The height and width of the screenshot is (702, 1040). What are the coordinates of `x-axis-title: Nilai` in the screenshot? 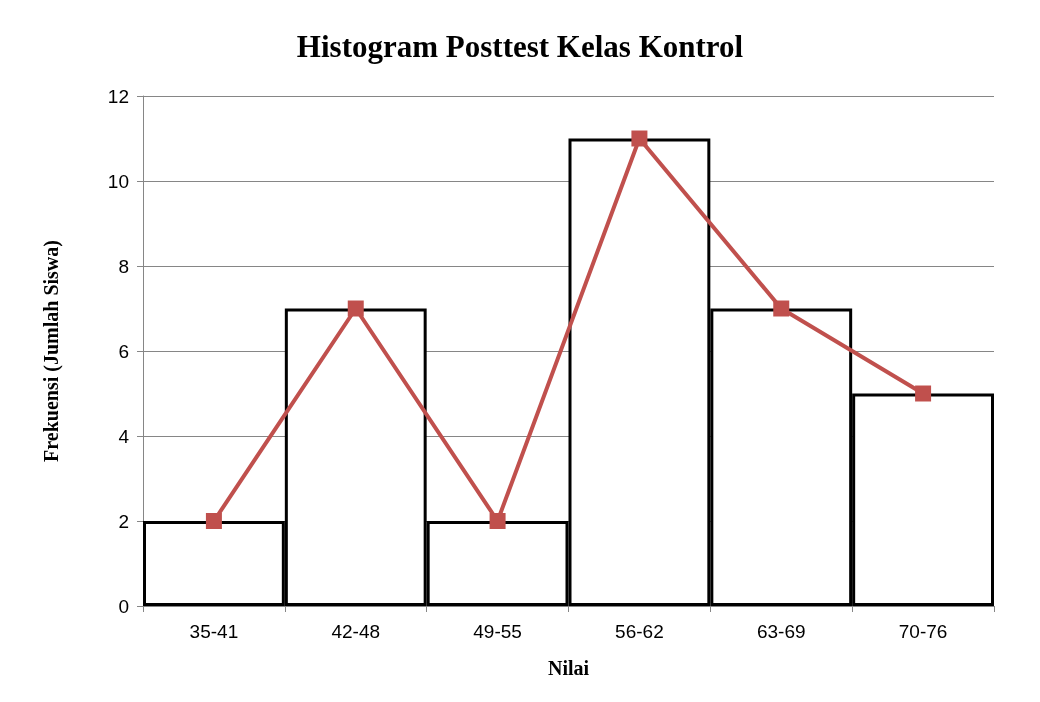 It's located at (568, 668).